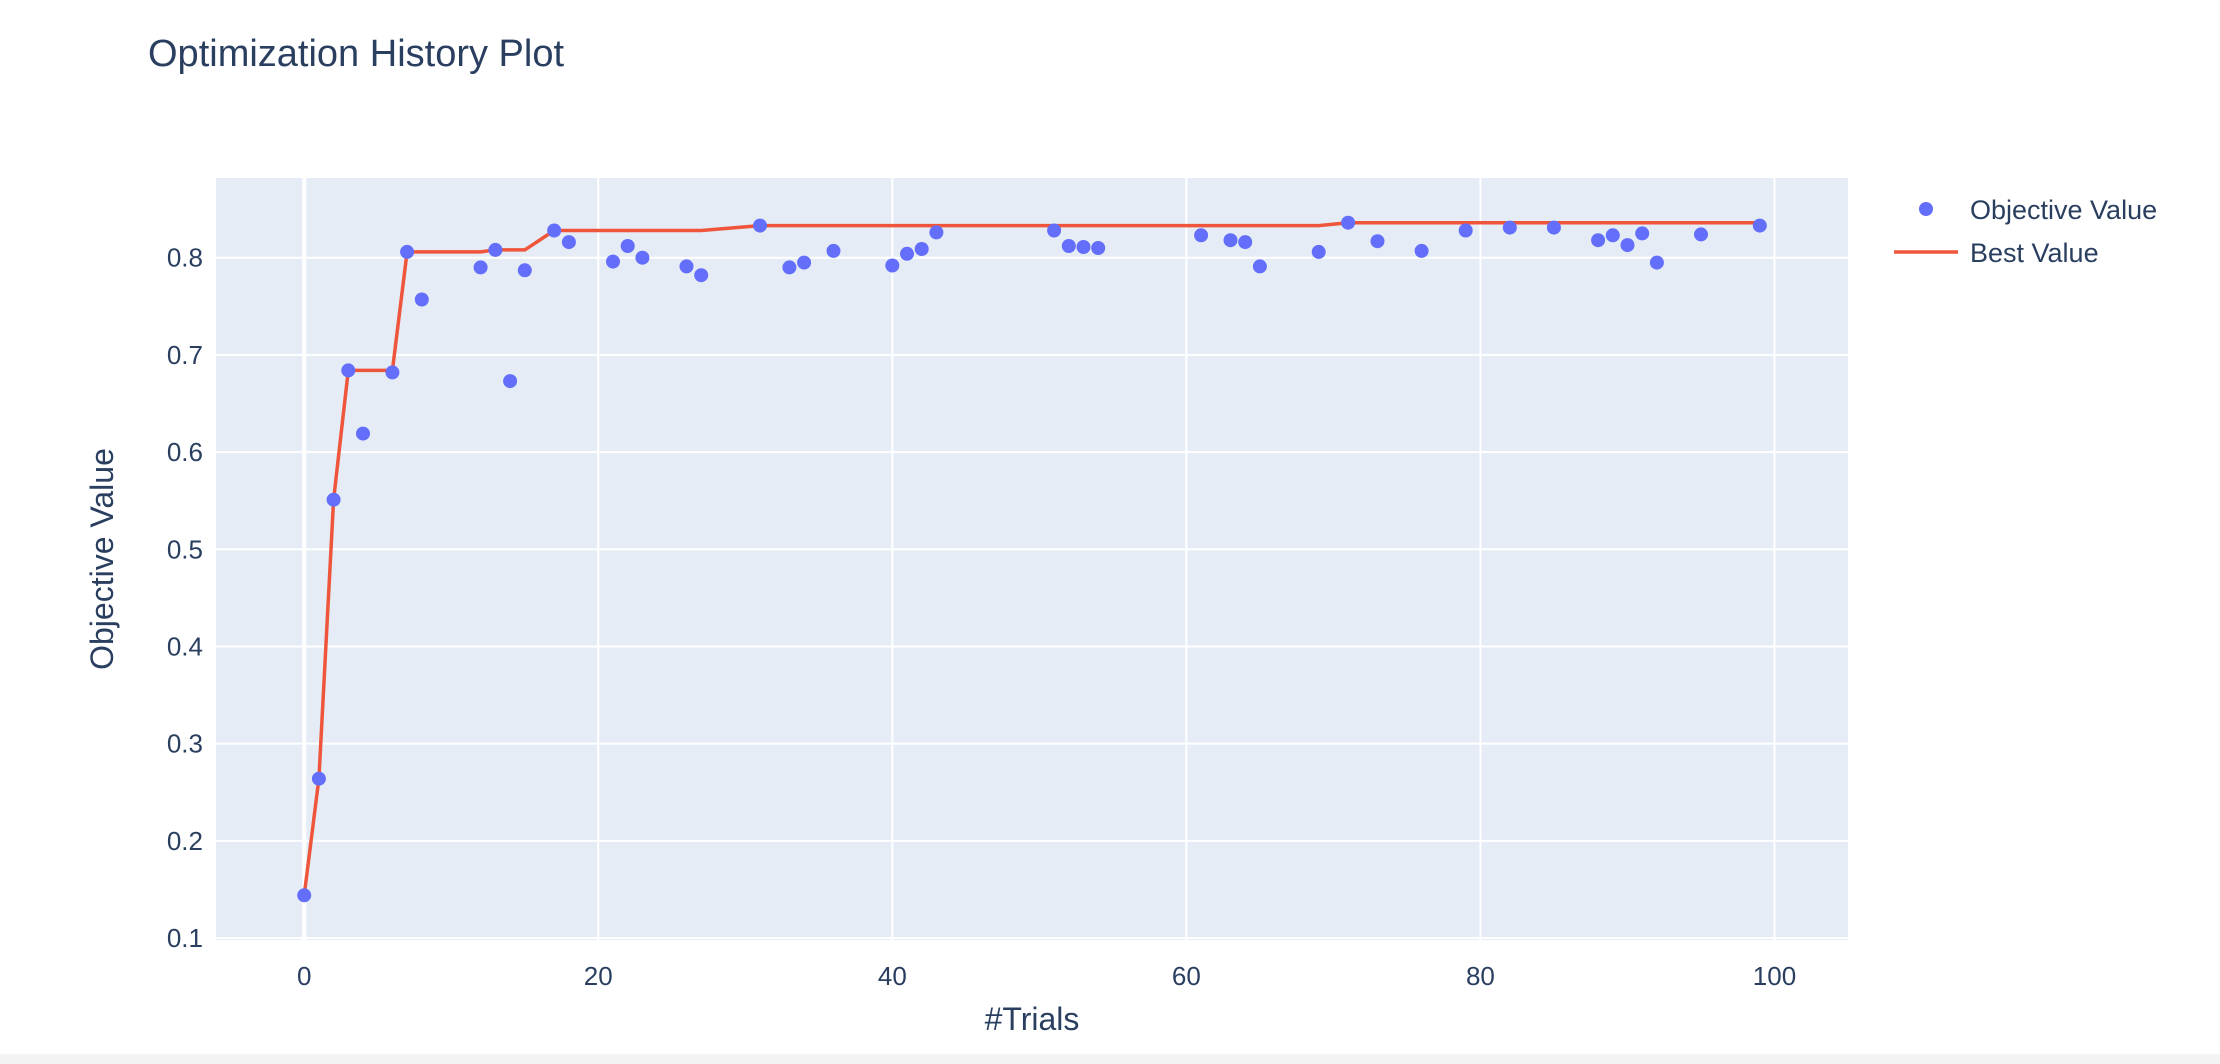 The height and width of the screenshot is (1064, 2220). Describe the element at coordinates (1032, 1019) in the screenshot. I see `x-axis-title: #Trials` at that location.